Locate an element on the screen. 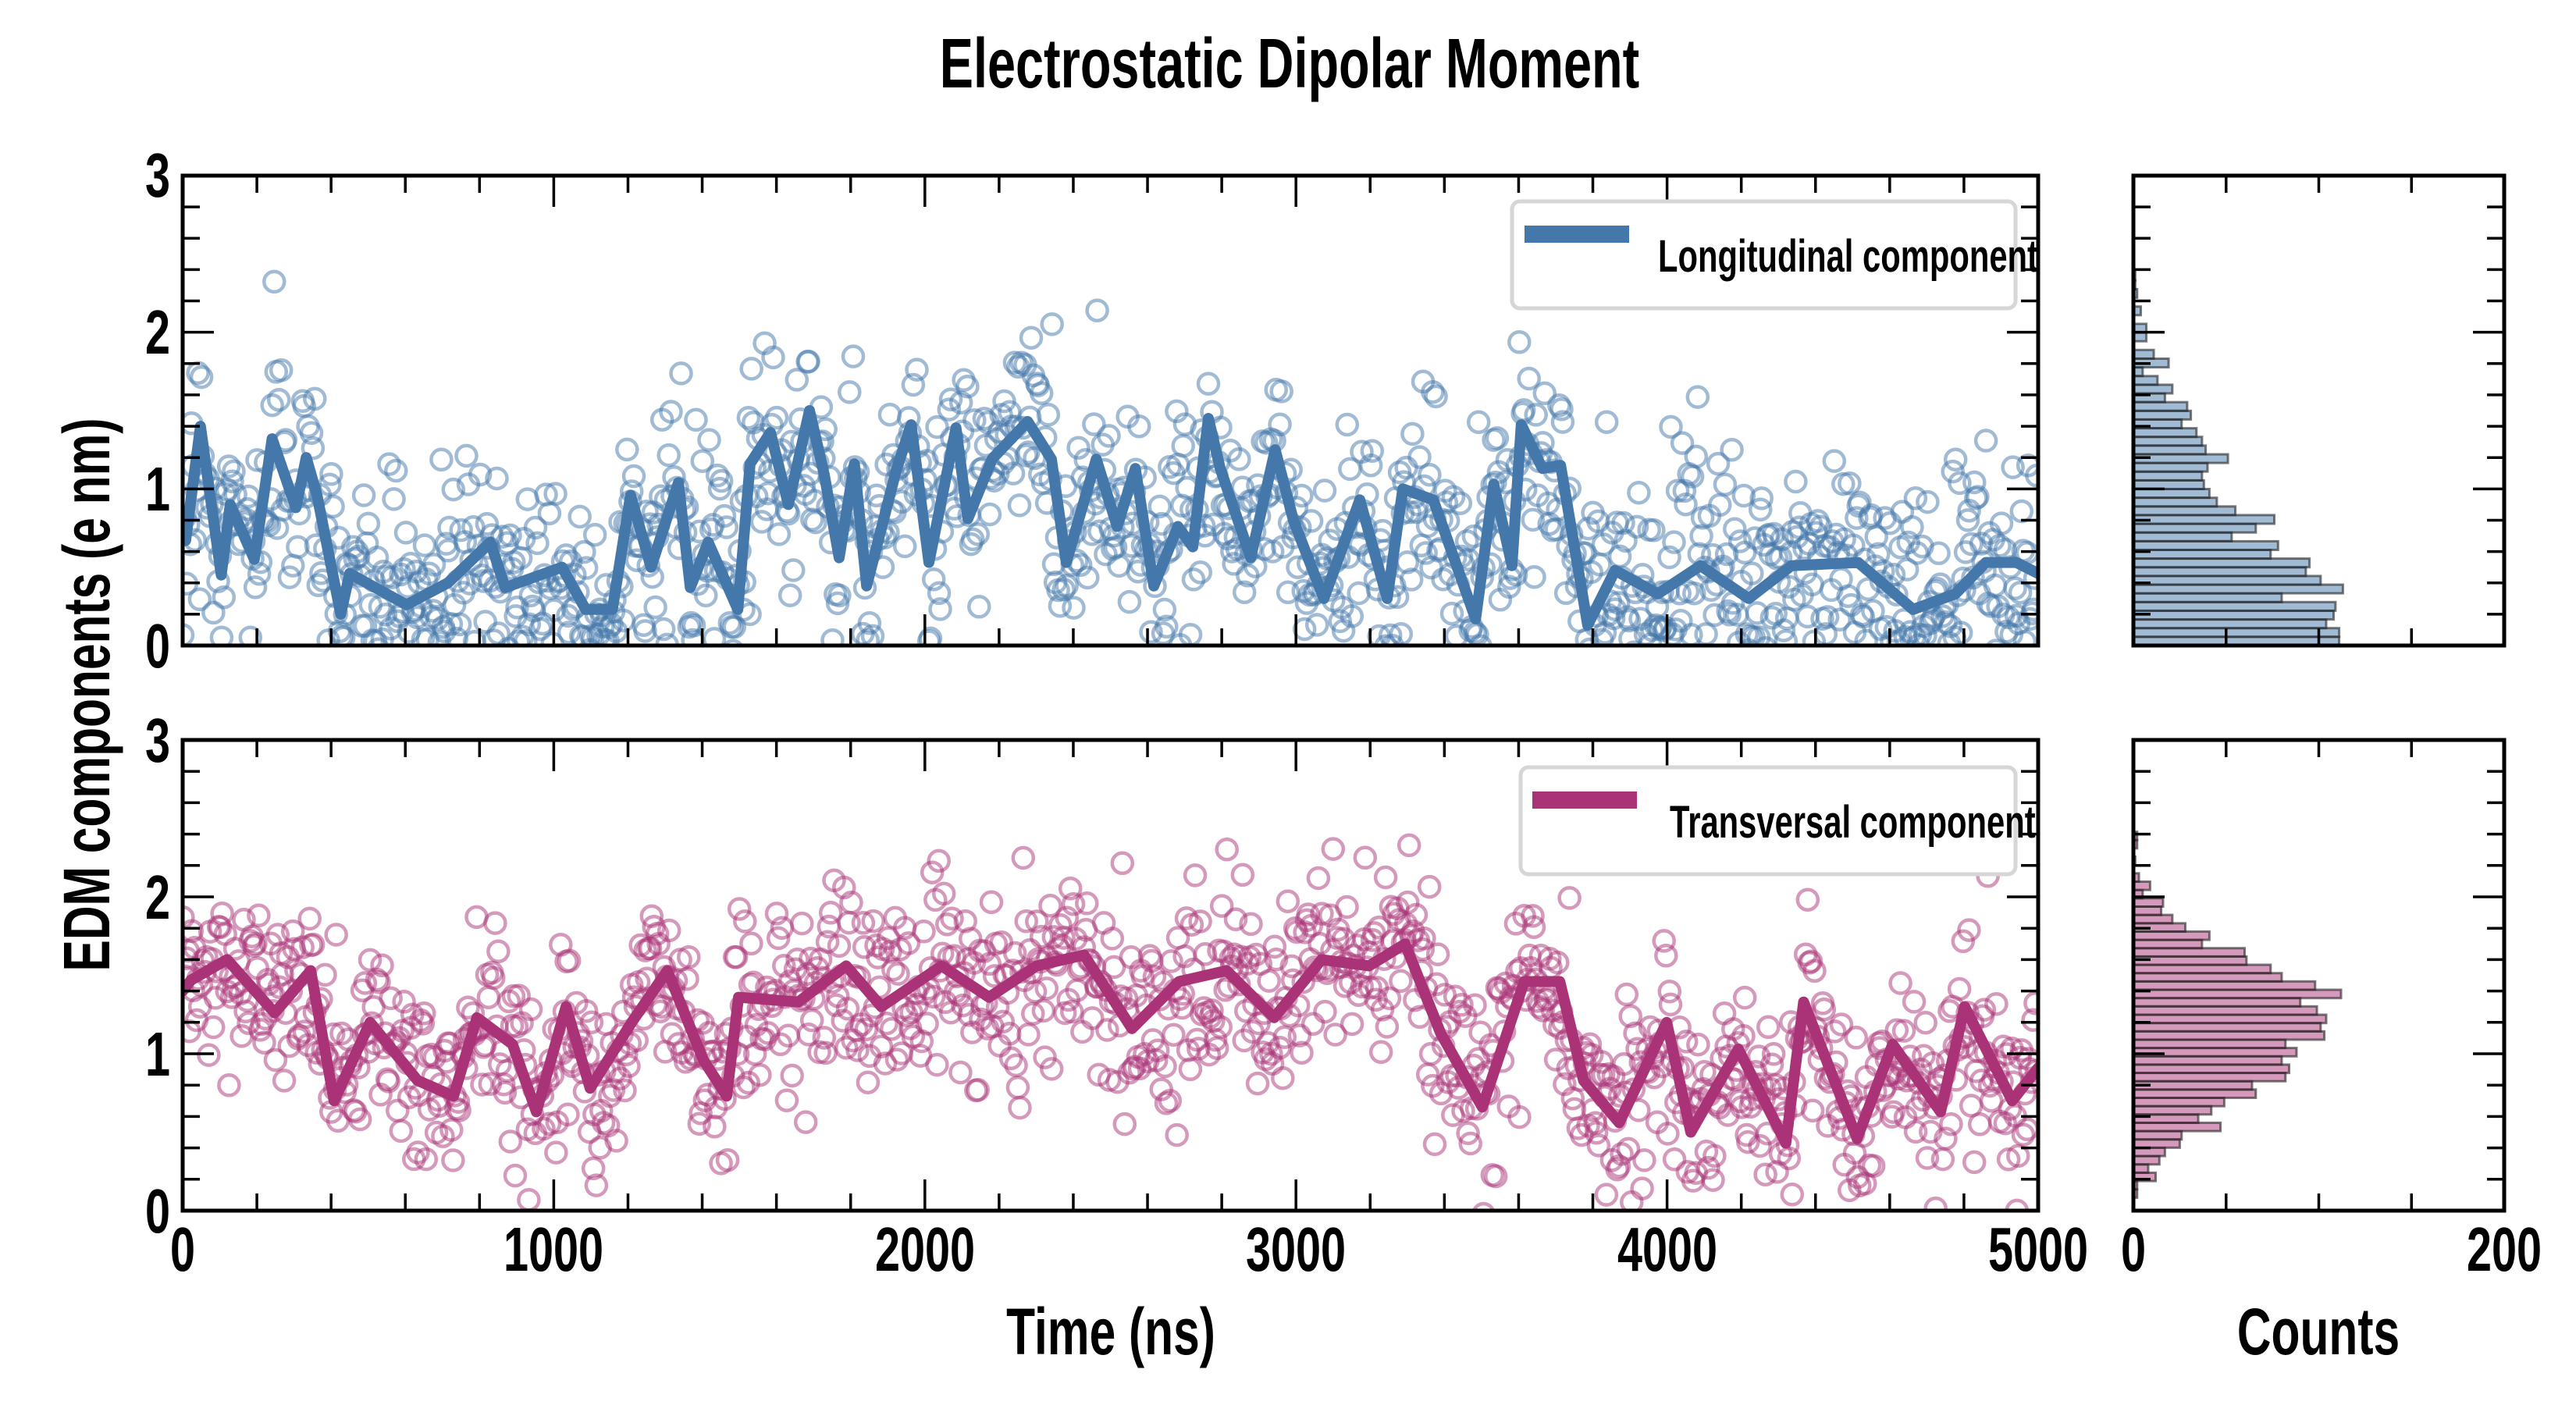 The width and height of the screenshot is (2576, 1405). transversal-histogram-frame is located at coordinates (2319, 975).